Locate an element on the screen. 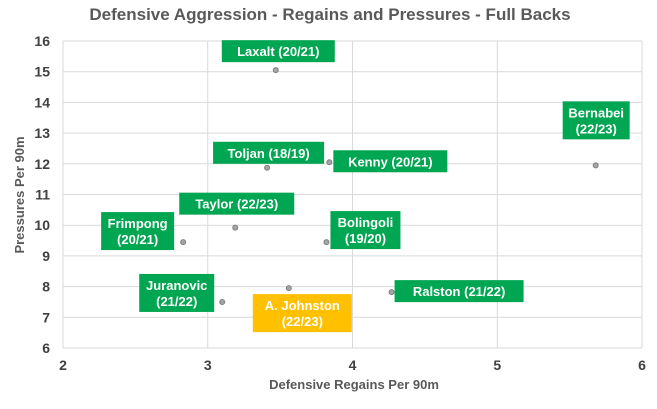  data-label: Taylor (22/23) is located at coordinates (237, 203).